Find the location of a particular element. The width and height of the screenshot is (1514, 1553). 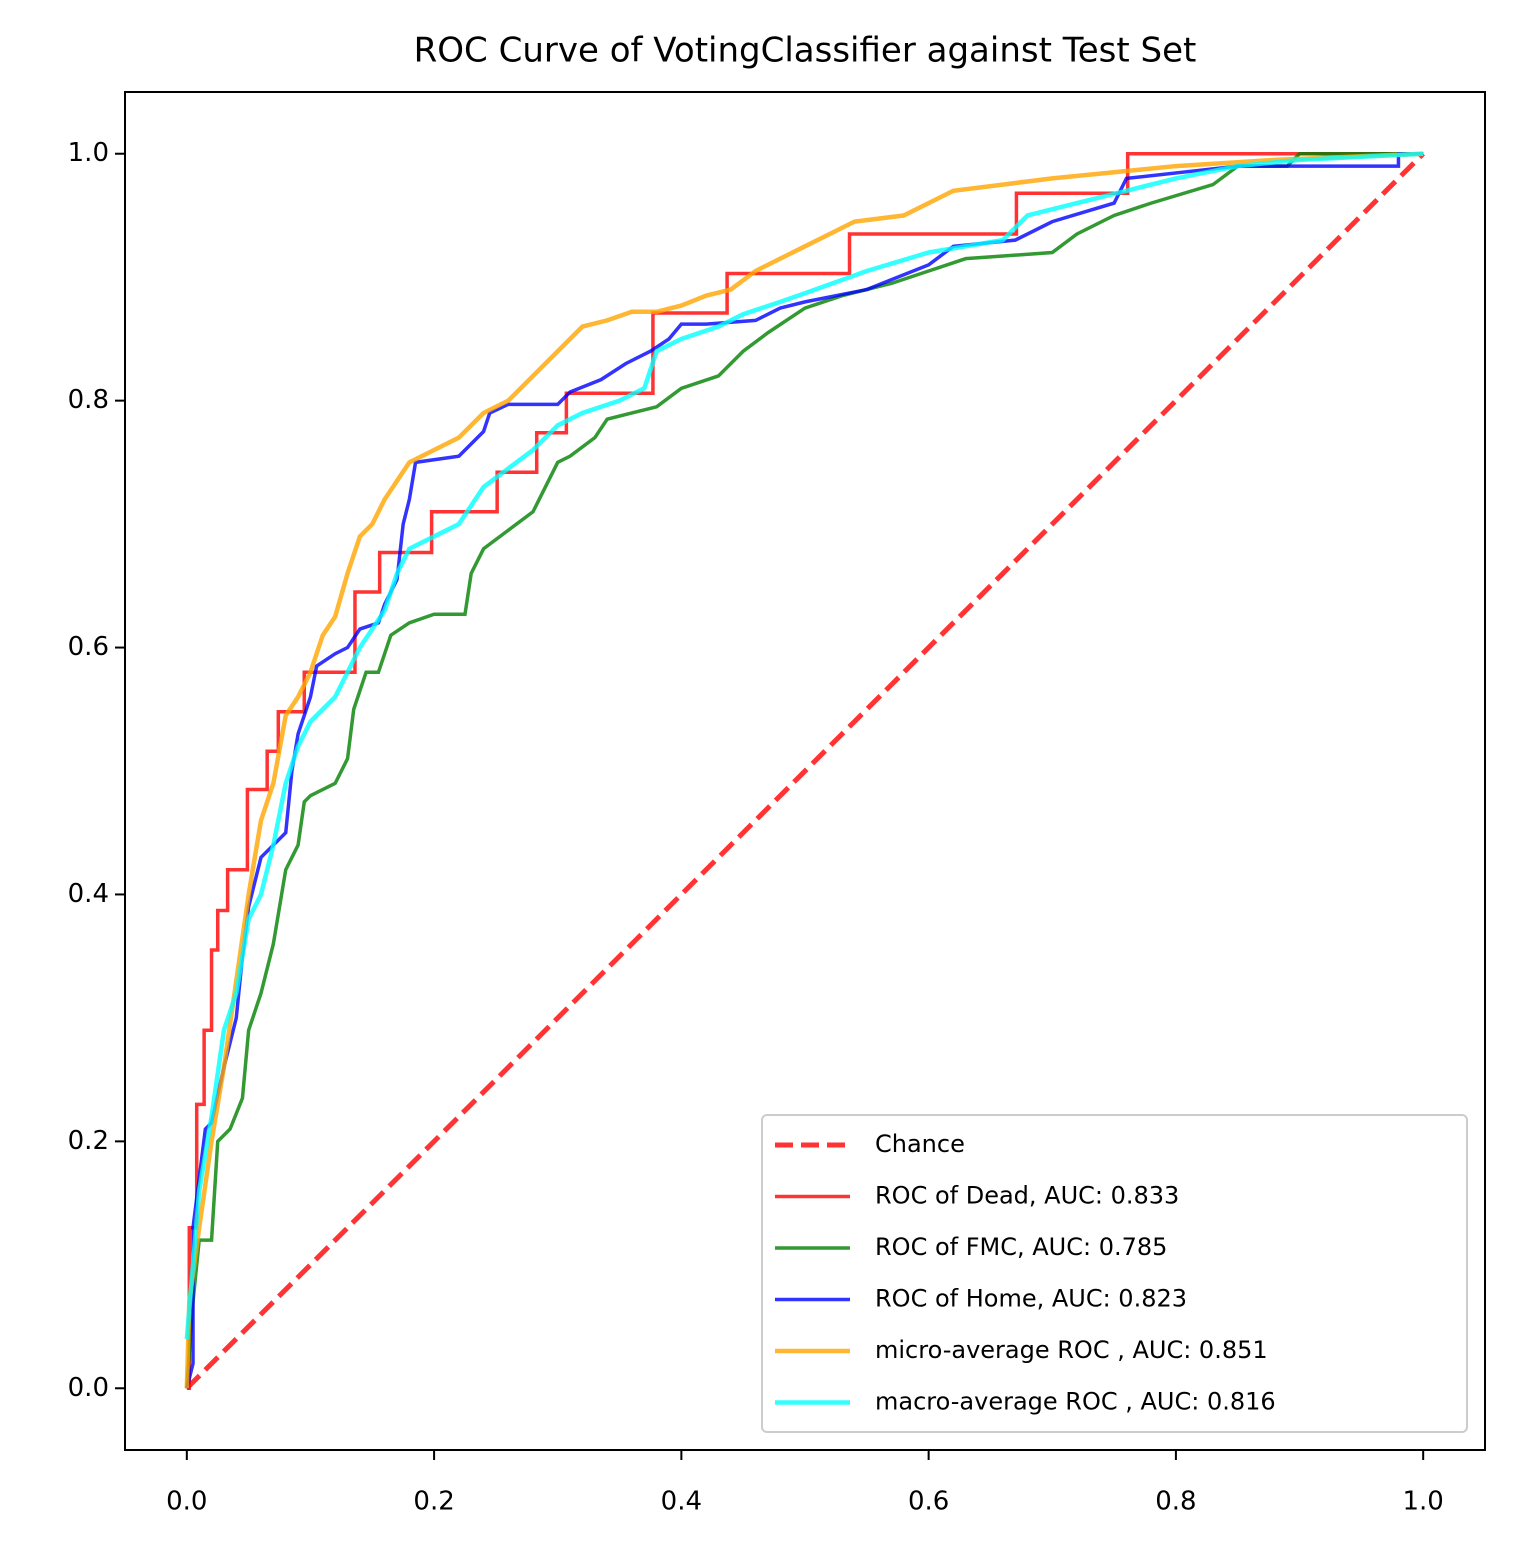

x-tick-label: 0.2 is located at coordinates (433, 1502).